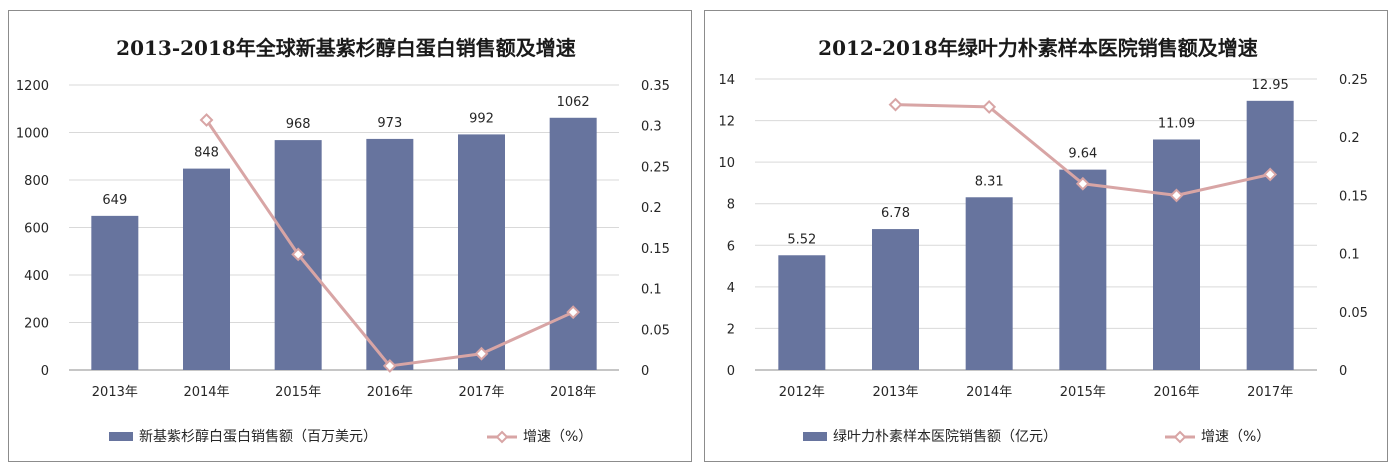  I want to click on data-label: 5.52, so click(801, 239).